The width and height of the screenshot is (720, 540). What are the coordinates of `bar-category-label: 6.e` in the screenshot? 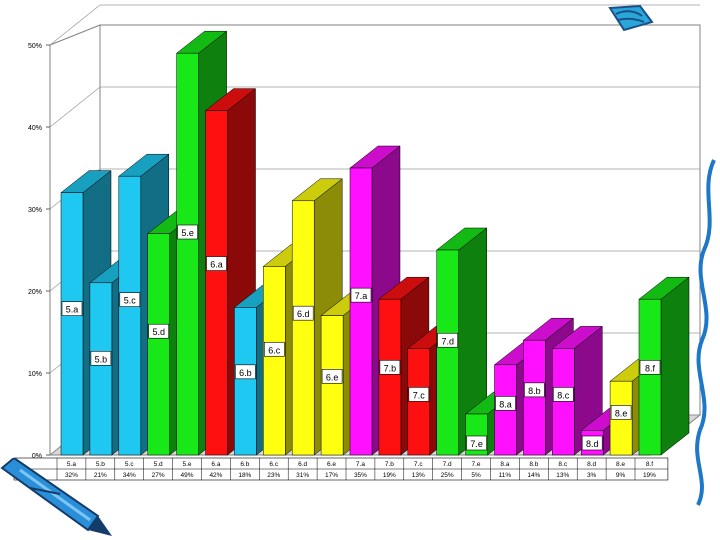 It's located at (332, 377).